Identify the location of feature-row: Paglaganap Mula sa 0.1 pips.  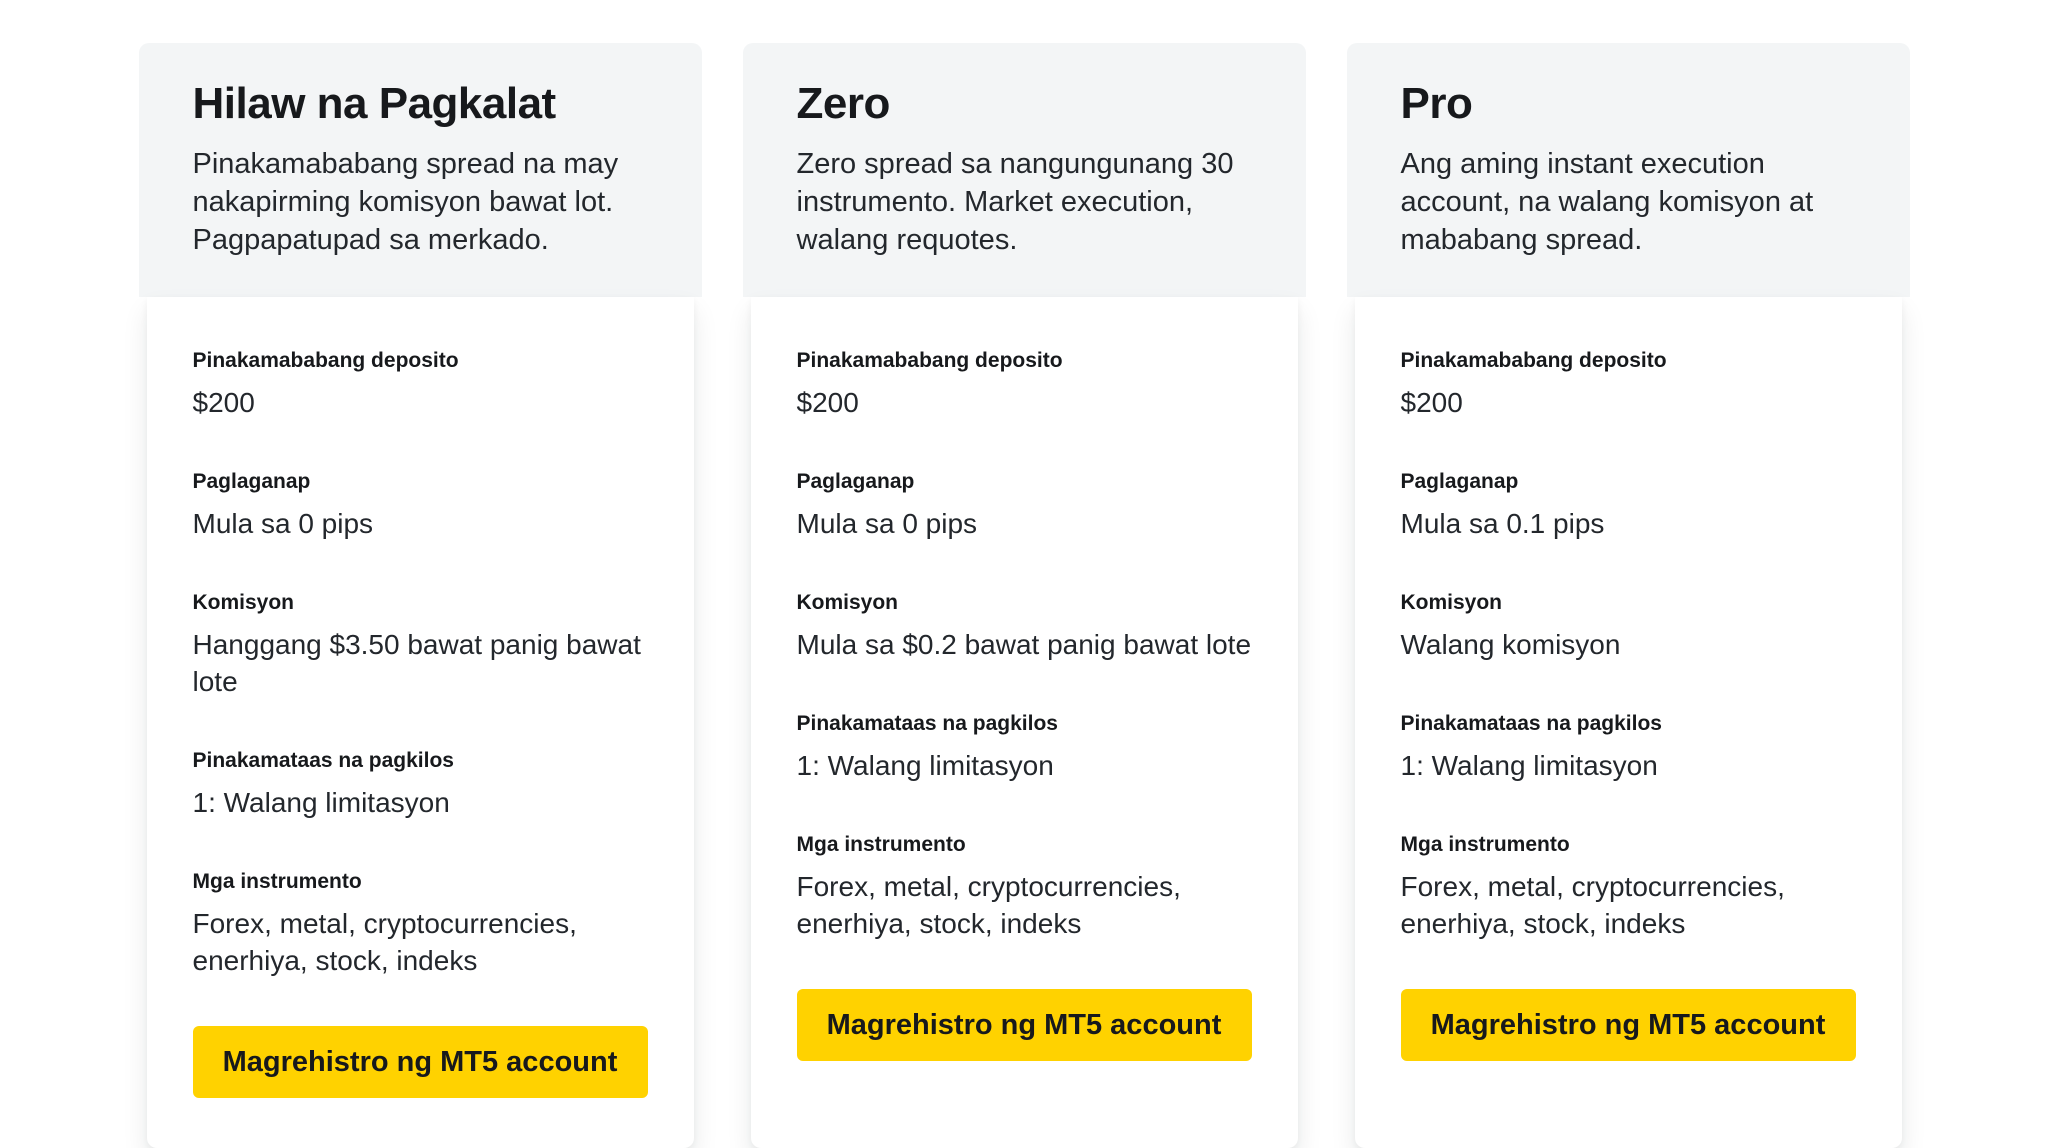
(1628, 505).